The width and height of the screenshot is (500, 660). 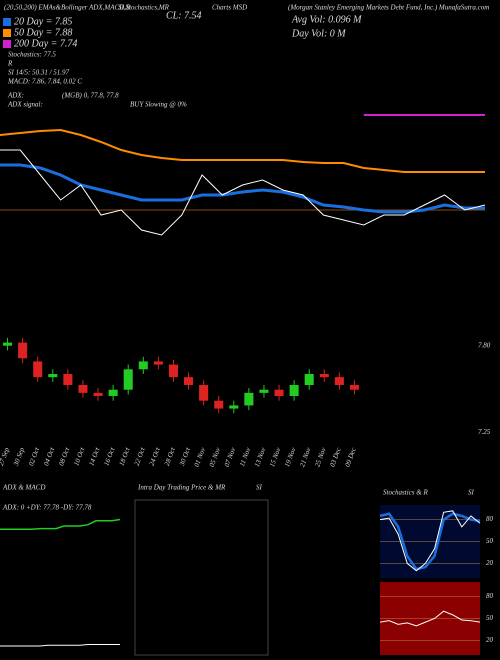 I want to click on signal: BUY Slowing @ 0%, so click(x=158, y=105).